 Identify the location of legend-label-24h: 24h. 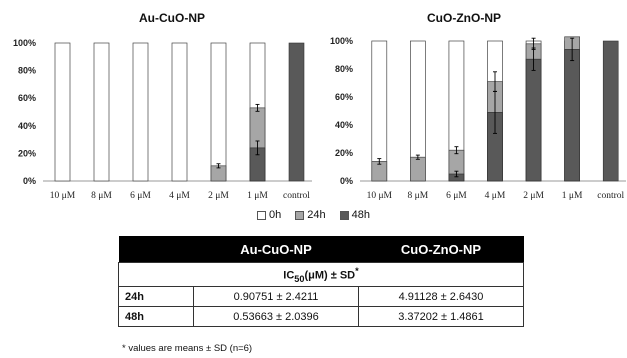
(316, 215).